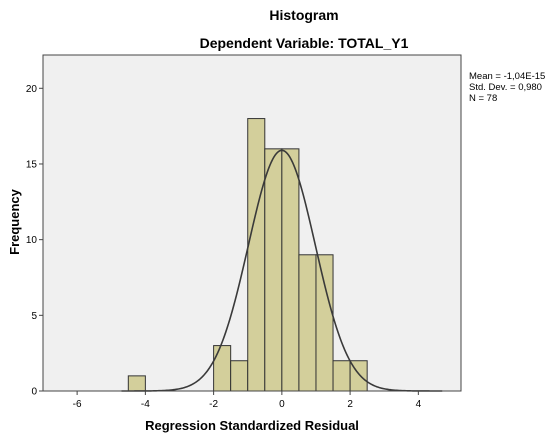 The width and height of the screenshot is (557, 436). I want to click on x-axis-title: Regression Standardized Residual, so click(252, 425).